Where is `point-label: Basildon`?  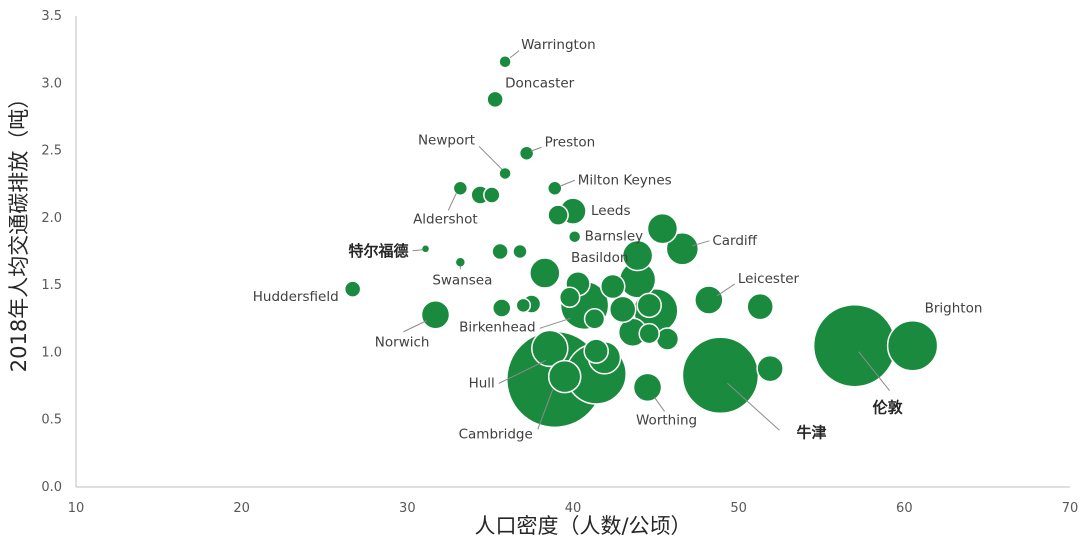 point-label: Basildon is located at coordinates (599, 258).